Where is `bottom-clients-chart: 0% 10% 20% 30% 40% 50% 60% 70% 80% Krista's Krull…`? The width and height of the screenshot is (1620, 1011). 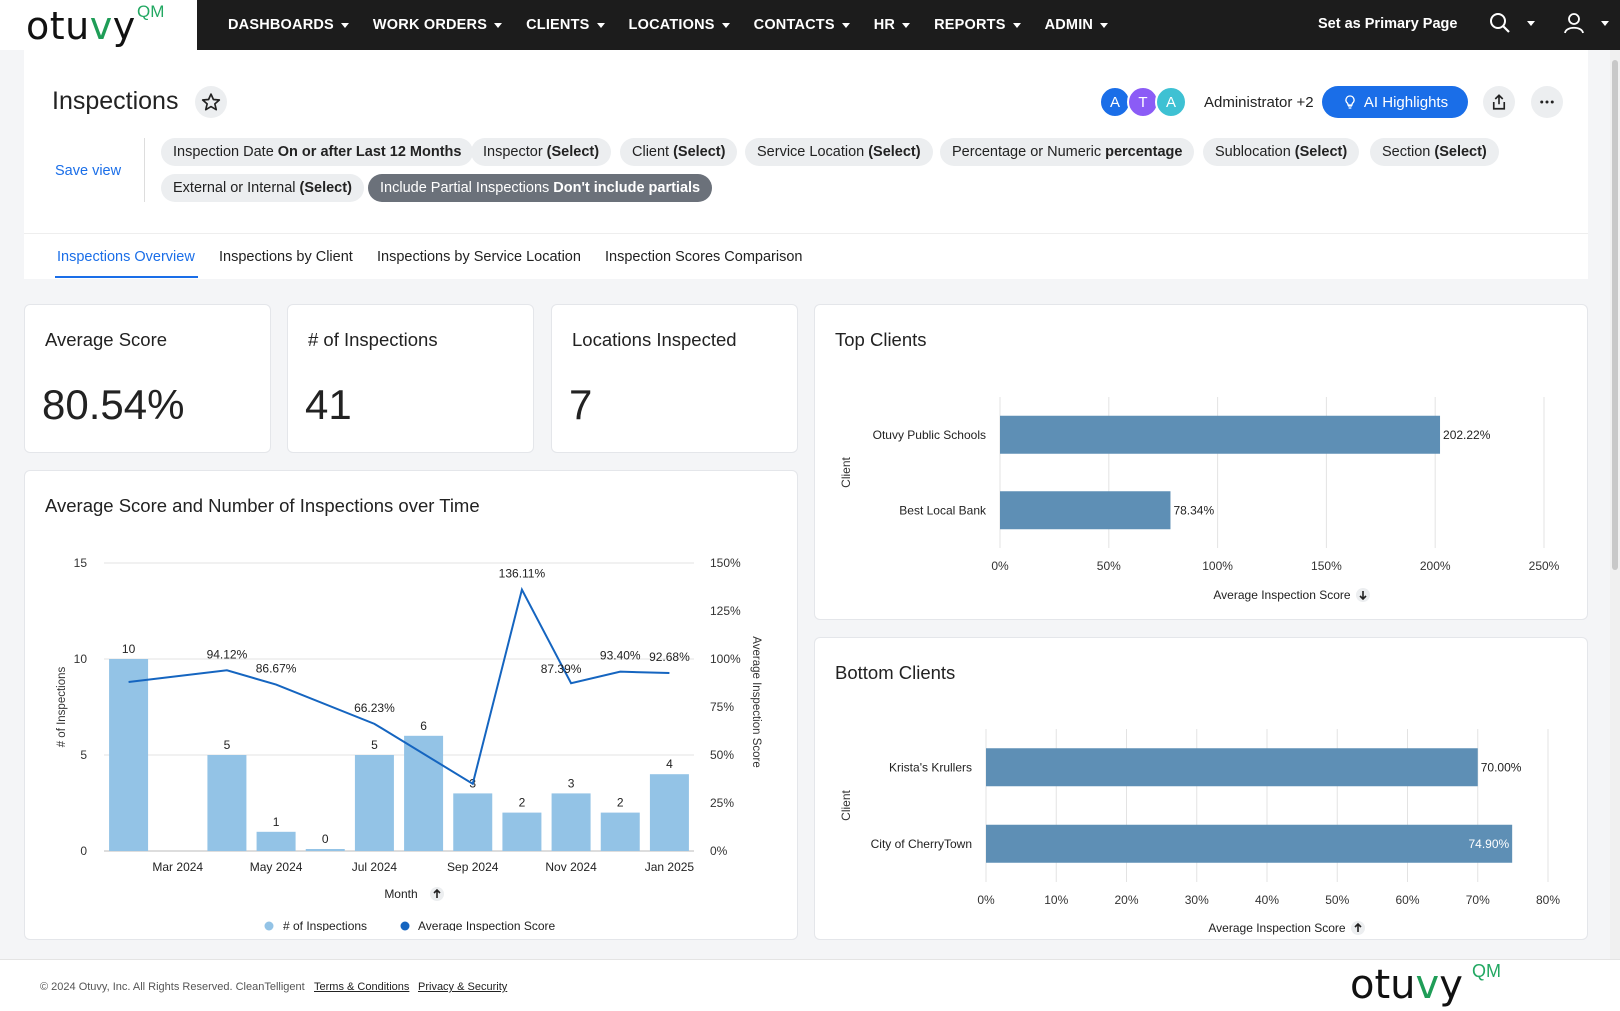 bottom-clients-chart: 0% 10% 20% 30% 40% 50% 60% 70% 80% Krista's Krull… is located at coordinates (1199, 832).